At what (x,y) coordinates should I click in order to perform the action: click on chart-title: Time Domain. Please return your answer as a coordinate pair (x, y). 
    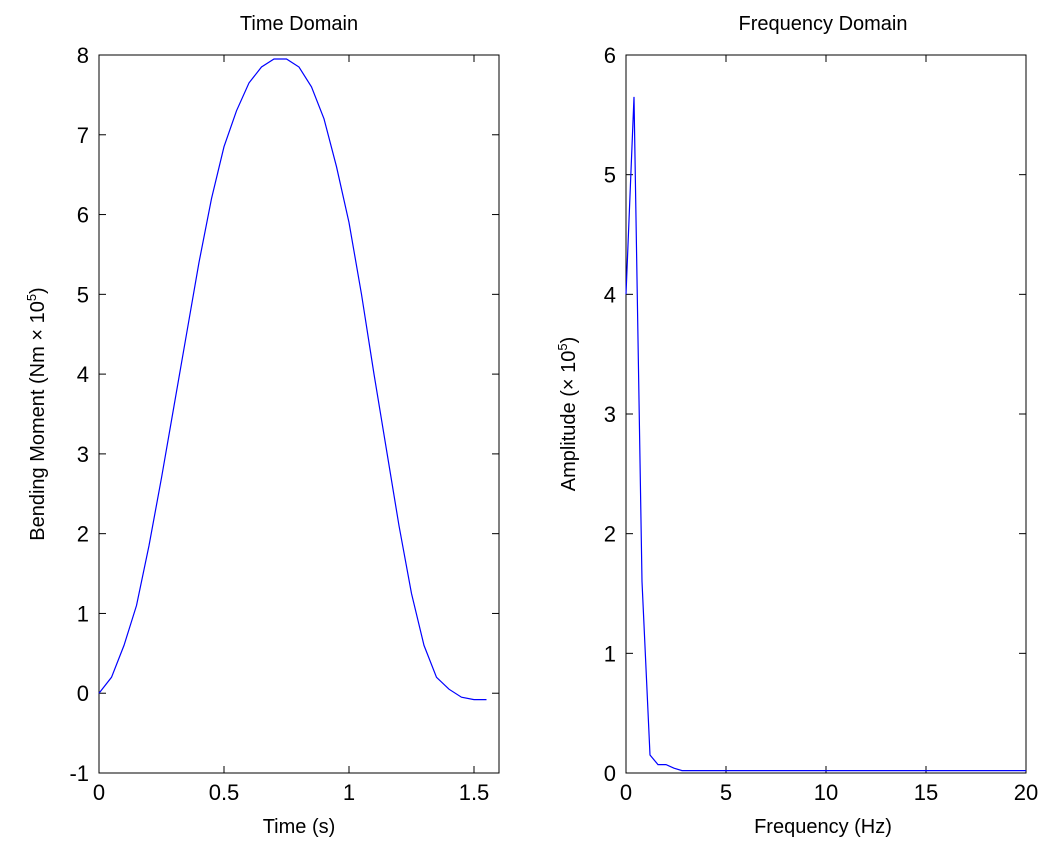
    Looking at the image, I should click on (299, 24).